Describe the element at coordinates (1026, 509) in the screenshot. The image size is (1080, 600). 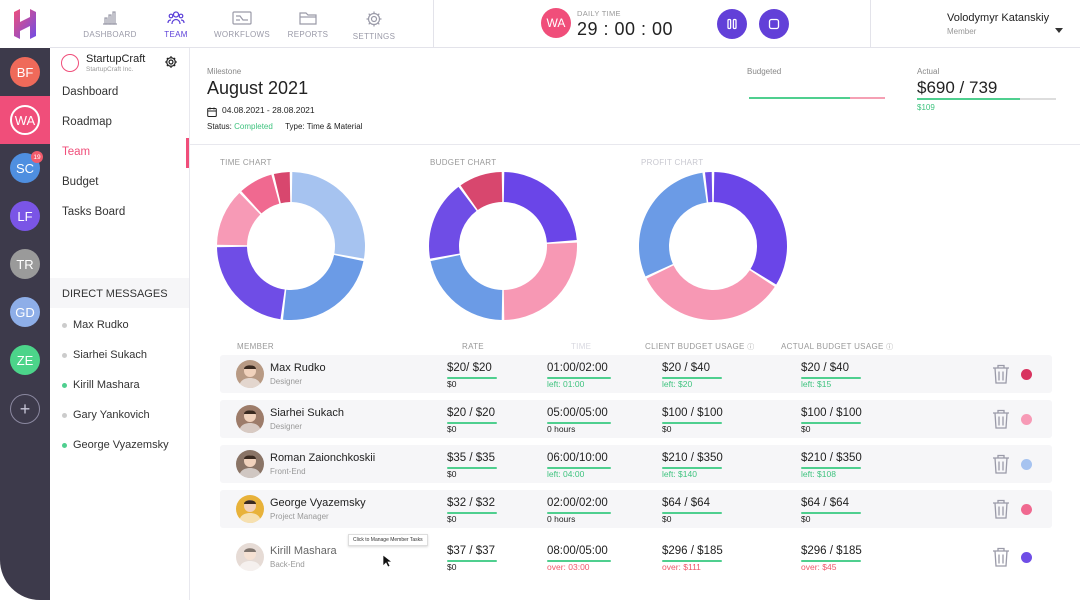
I see `member-color-dot` at that location.